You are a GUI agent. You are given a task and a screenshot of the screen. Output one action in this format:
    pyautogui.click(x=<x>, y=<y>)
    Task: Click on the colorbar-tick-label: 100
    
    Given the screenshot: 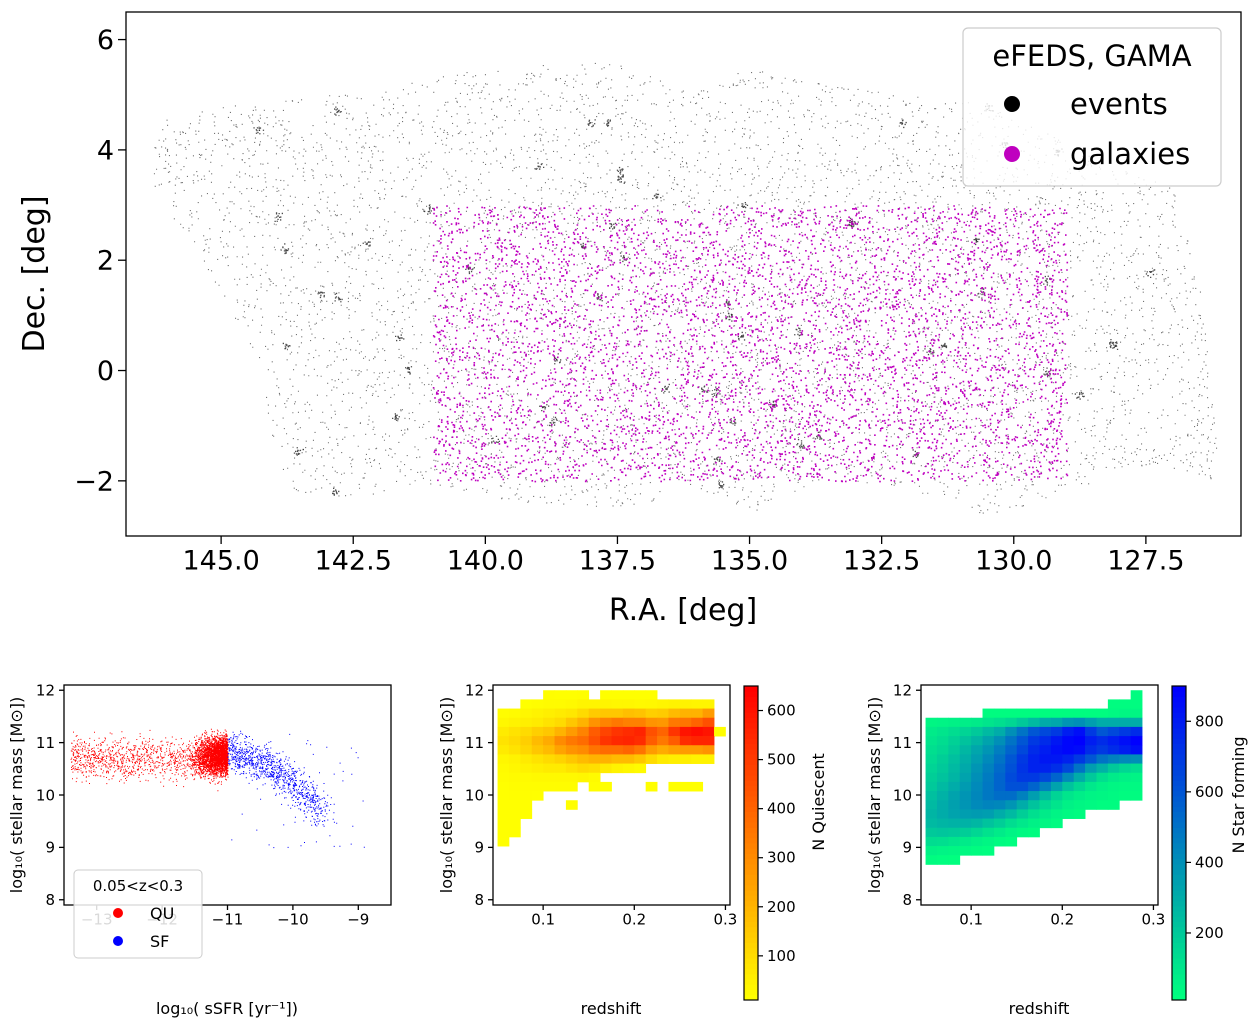 What is the action you would take?
    pyautogui.click(x=781, y=956)
    